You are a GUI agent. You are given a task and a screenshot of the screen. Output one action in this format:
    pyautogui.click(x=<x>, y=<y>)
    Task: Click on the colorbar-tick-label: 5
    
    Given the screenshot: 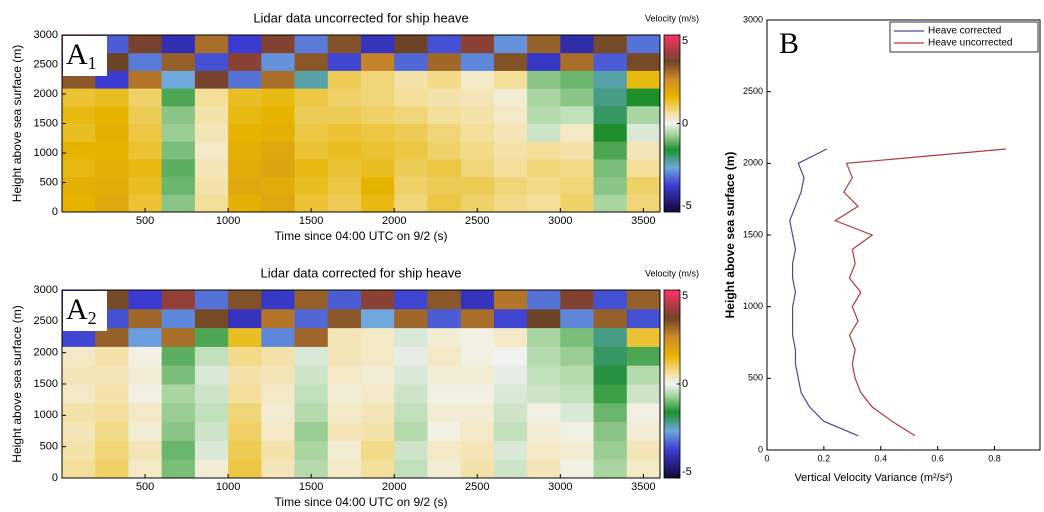 What is the action you would take?
    pyautogui.click(x=685, y=296)
    